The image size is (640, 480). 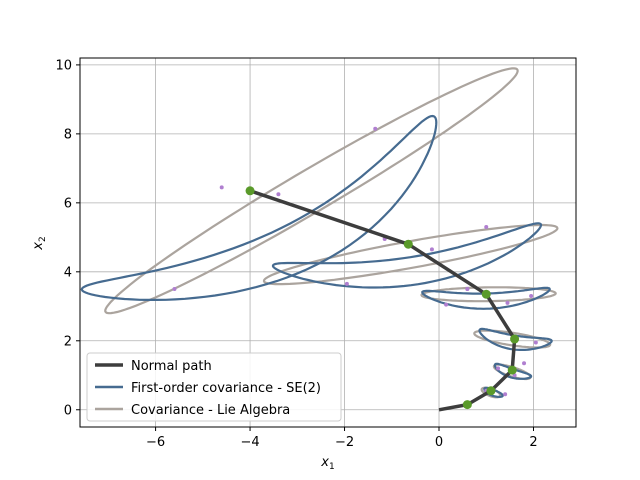 What do you see at coordinates (344, 442) in the screenshot?
I see `x-tick-label: −2` at bounding box center [344, 442].